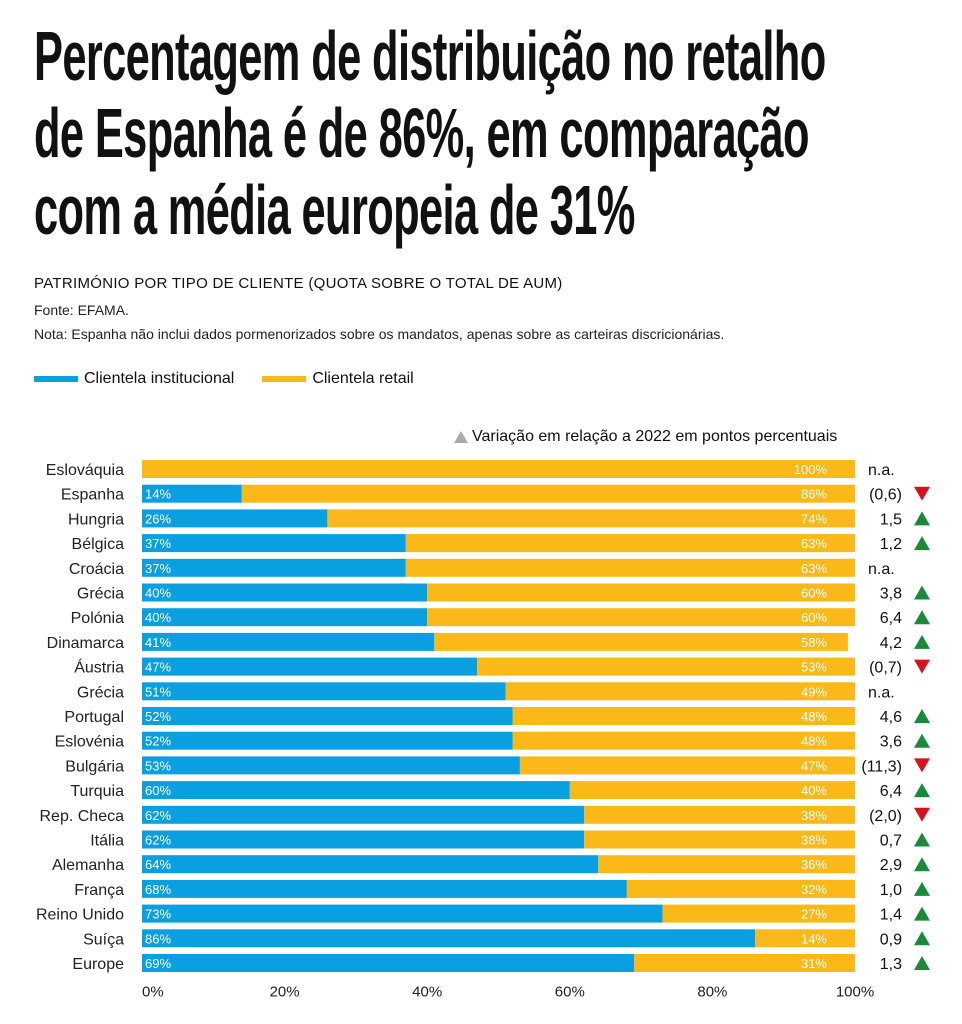 The image size is (962, 1024). I want to click on category-label: Áustria, so click(99, 667).